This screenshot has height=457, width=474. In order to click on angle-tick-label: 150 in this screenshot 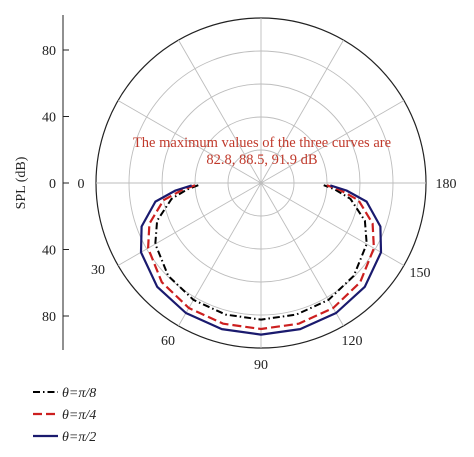, I will do `click(420, 273)`.